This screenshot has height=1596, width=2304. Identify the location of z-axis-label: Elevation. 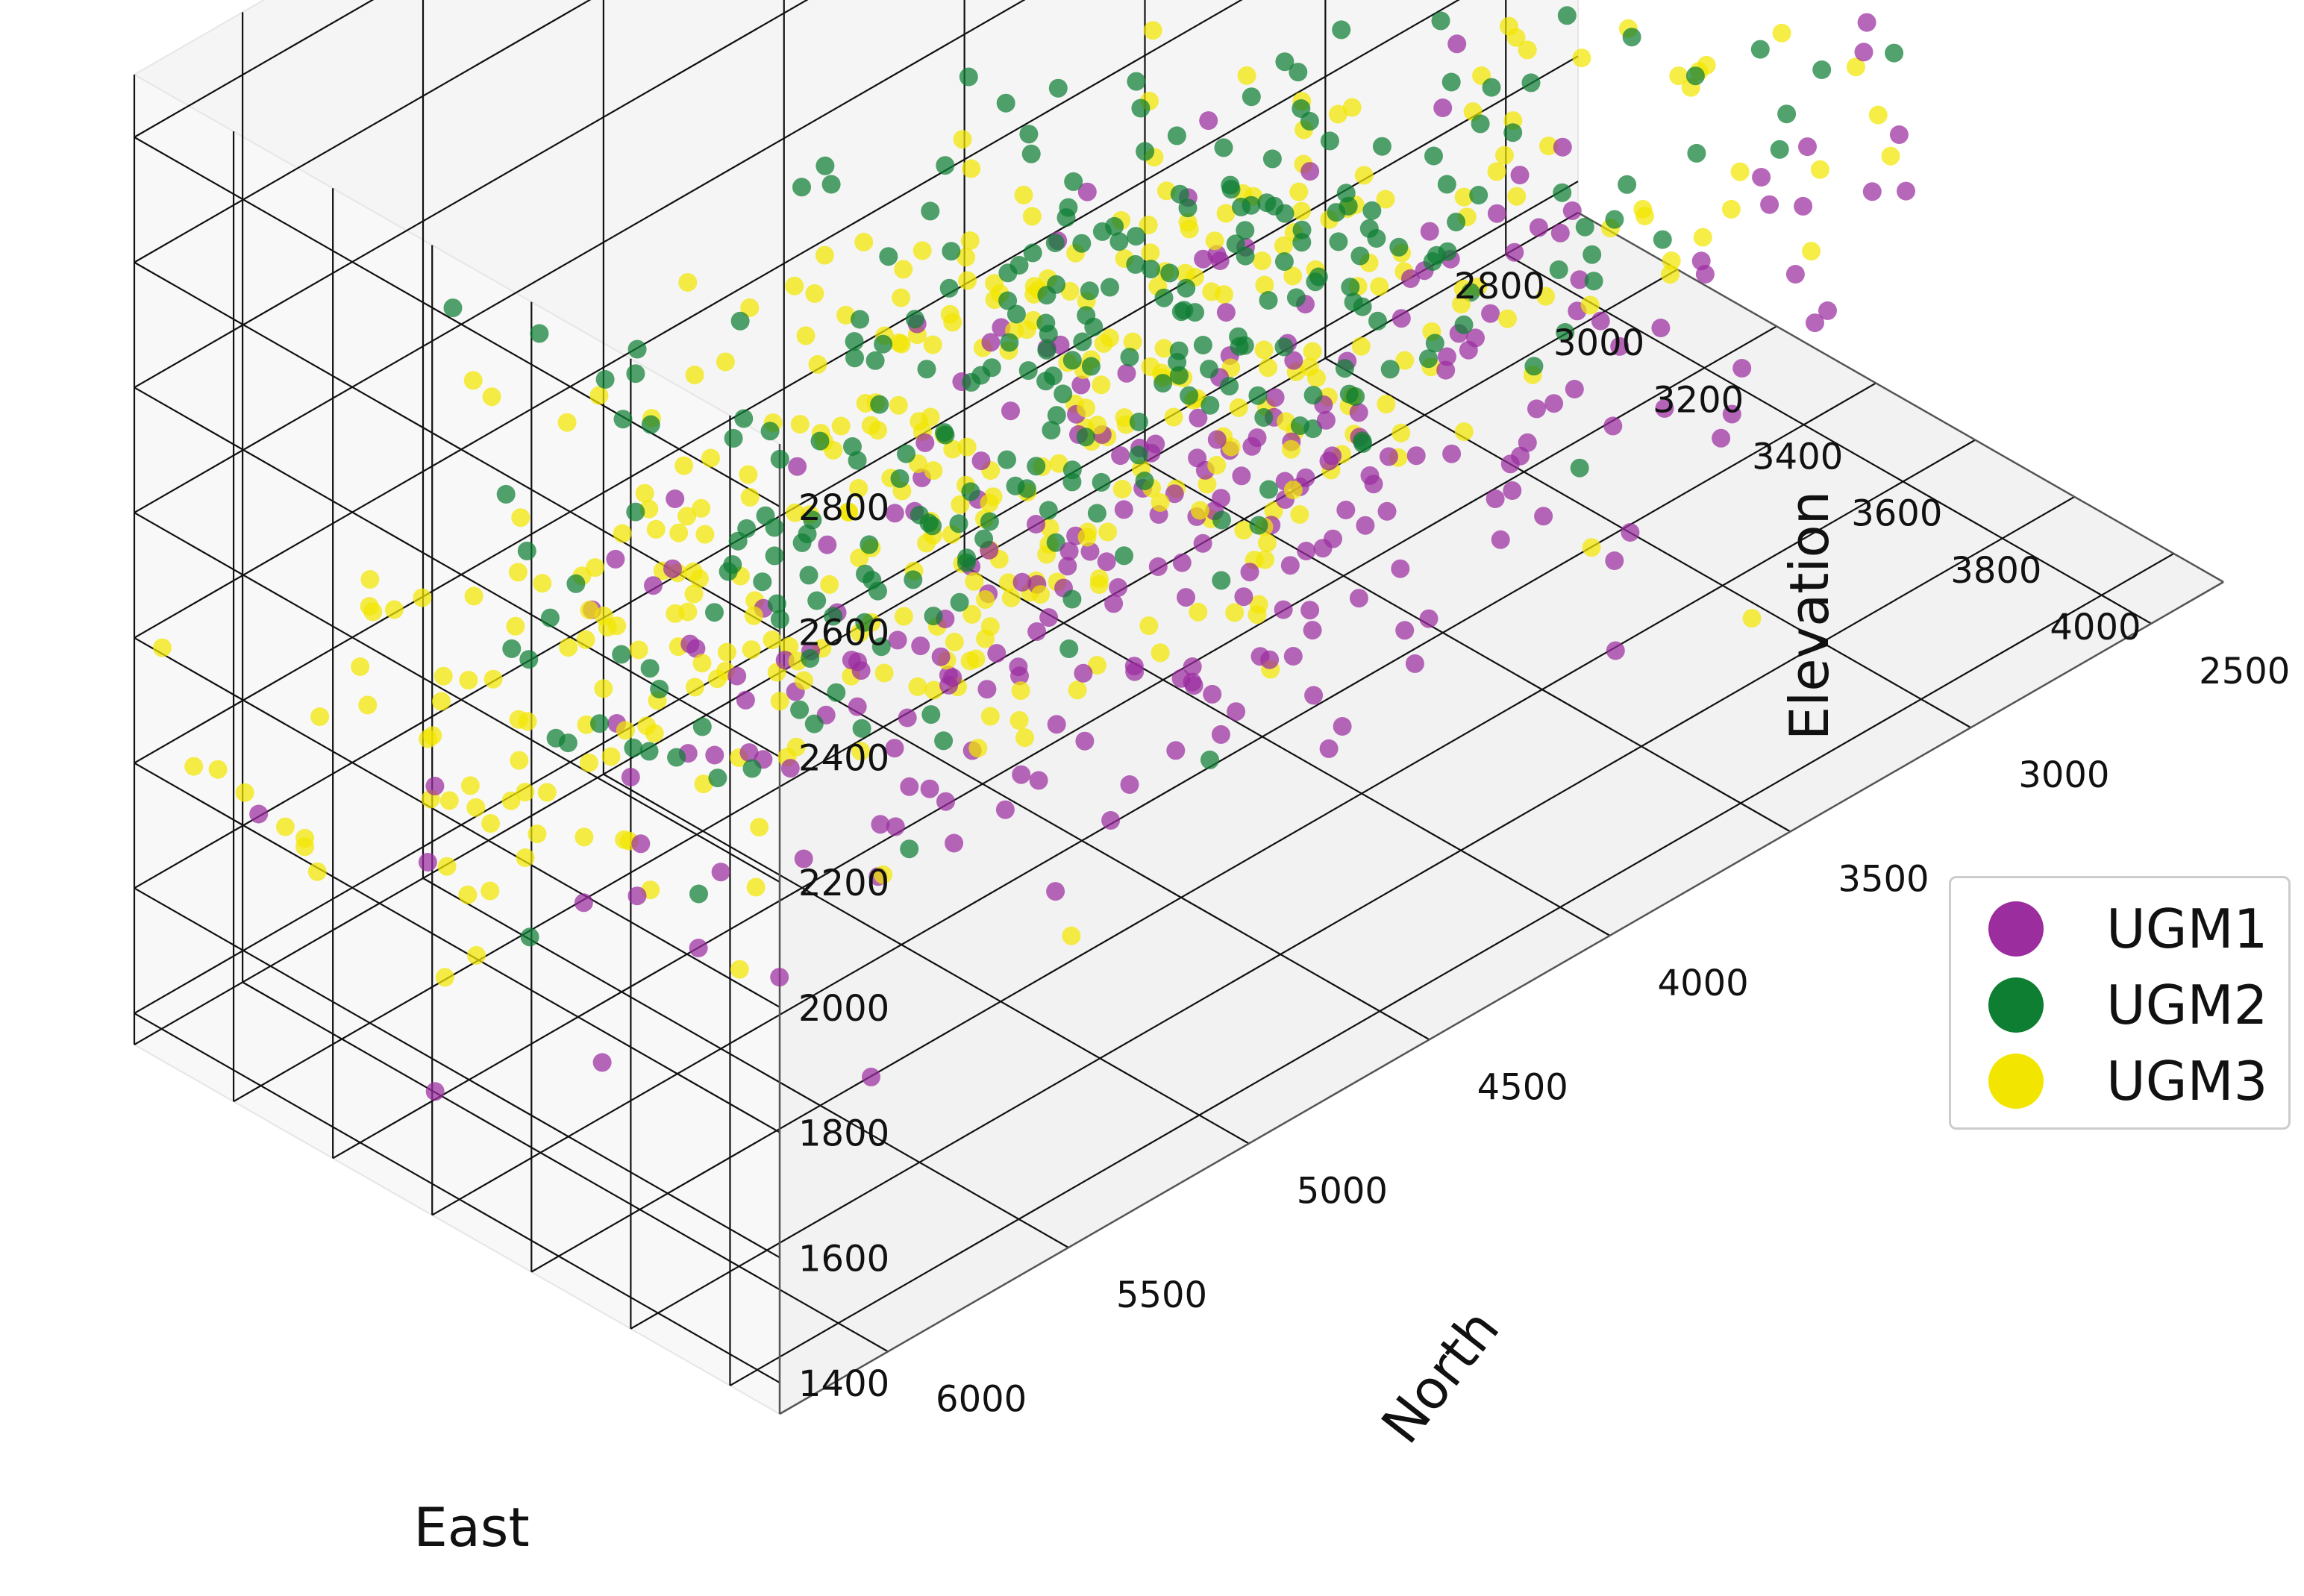
(1809, 615).